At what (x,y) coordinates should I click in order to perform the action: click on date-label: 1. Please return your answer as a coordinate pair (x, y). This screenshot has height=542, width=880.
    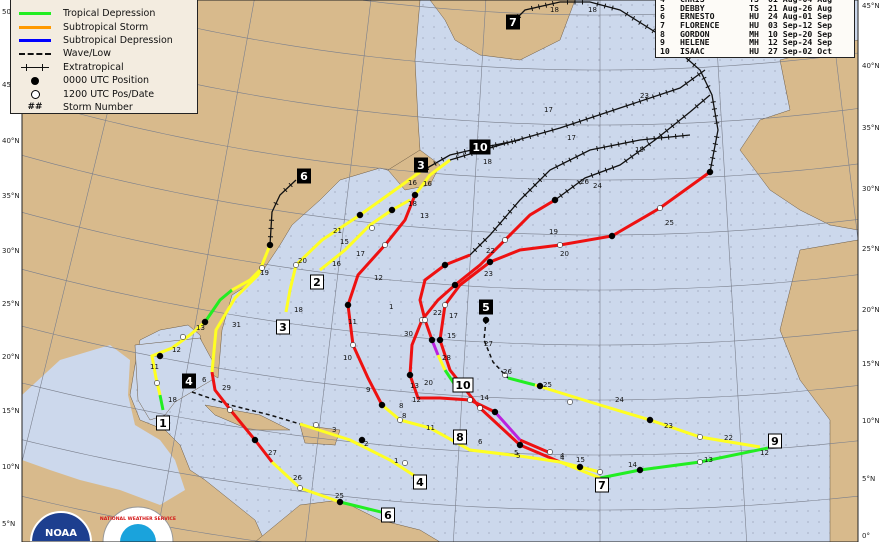
    Looking at the image, I should click on (391, 307).